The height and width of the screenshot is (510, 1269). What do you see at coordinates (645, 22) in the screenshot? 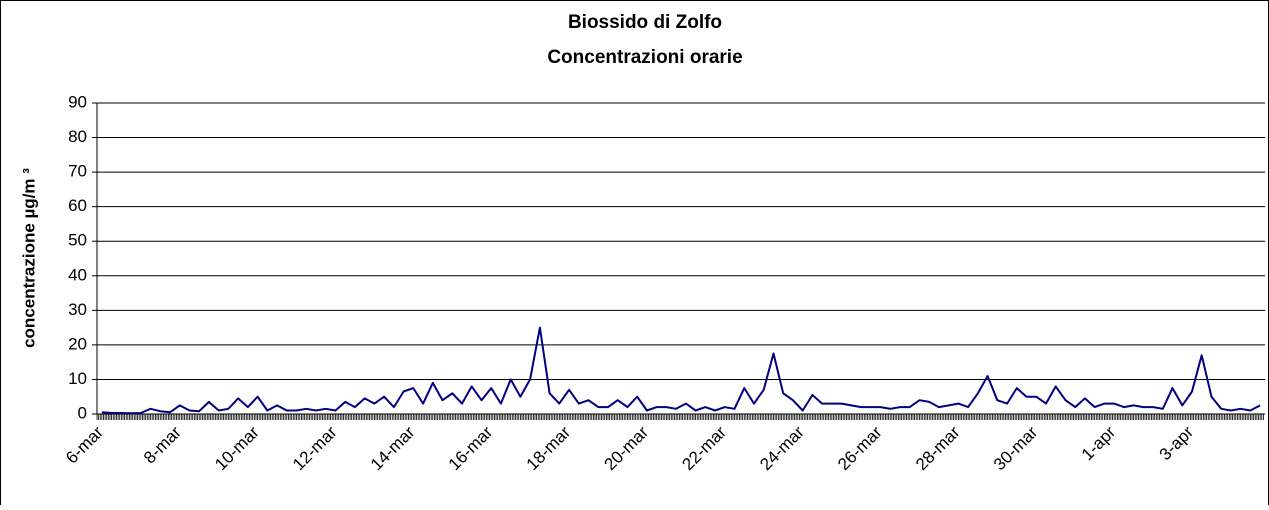
I see `chart-title: Biossido di Zolfo` at bounding box center [645, 22].